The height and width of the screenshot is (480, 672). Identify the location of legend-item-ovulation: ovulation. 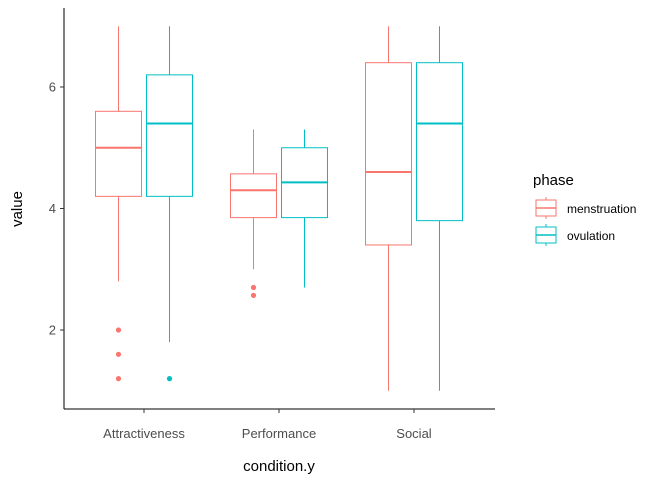
(575, 235).